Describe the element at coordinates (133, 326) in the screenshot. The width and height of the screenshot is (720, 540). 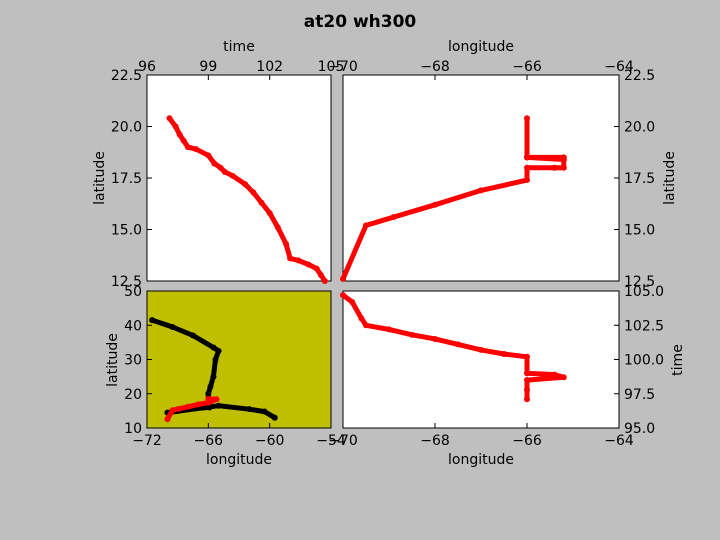
I see `y-tick-label: 40` at that location.